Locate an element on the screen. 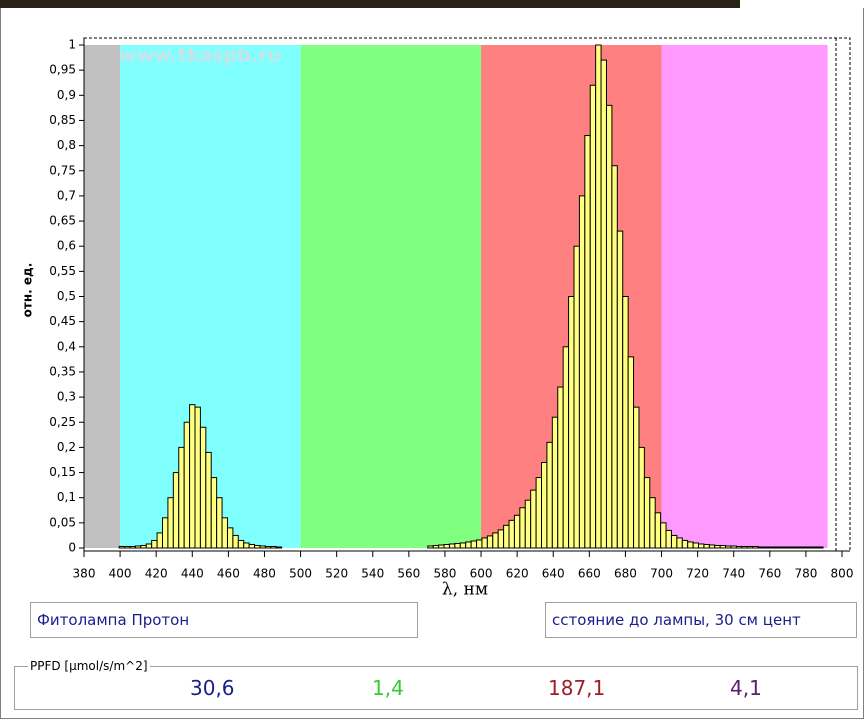  ppfd-far-red: 4,1 is located at coordinates (746, 688).